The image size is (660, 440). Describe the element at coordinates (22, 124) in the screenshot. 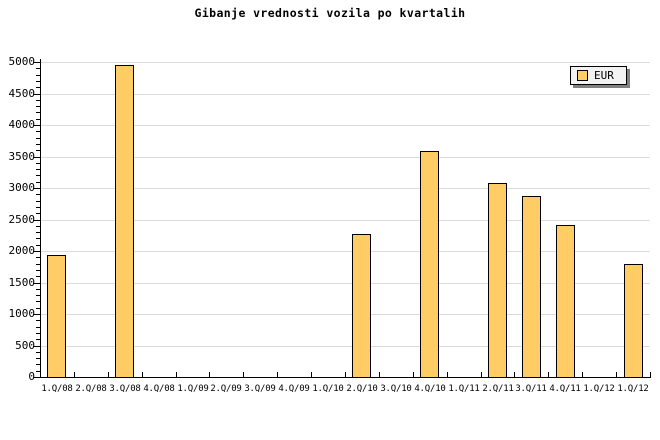

I see `y-axis-tick-label: 4000` at that location.